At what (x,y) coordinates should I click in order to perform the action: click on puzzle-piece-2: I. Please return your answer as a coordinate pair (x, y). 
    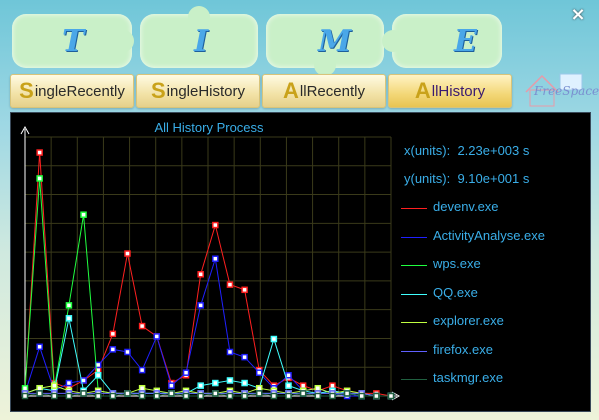
    Looking at the image, I should click on (199, 37).